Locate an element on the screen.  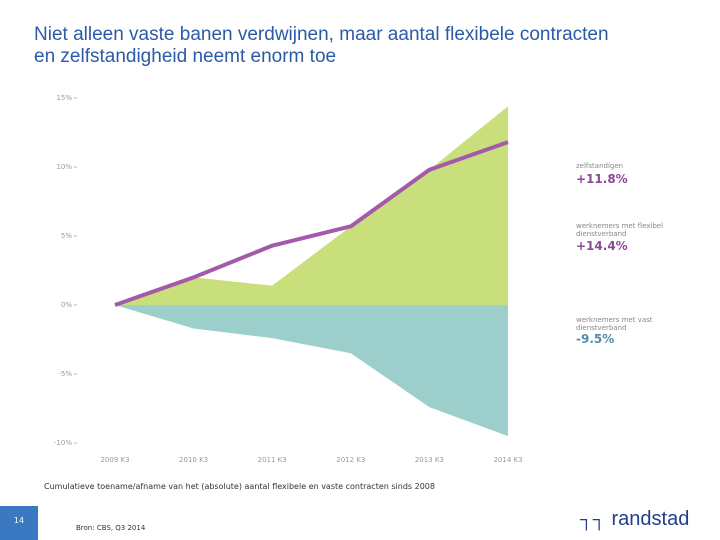
x-tick-label: 2013 K3 is located at coordinates (429, 460).